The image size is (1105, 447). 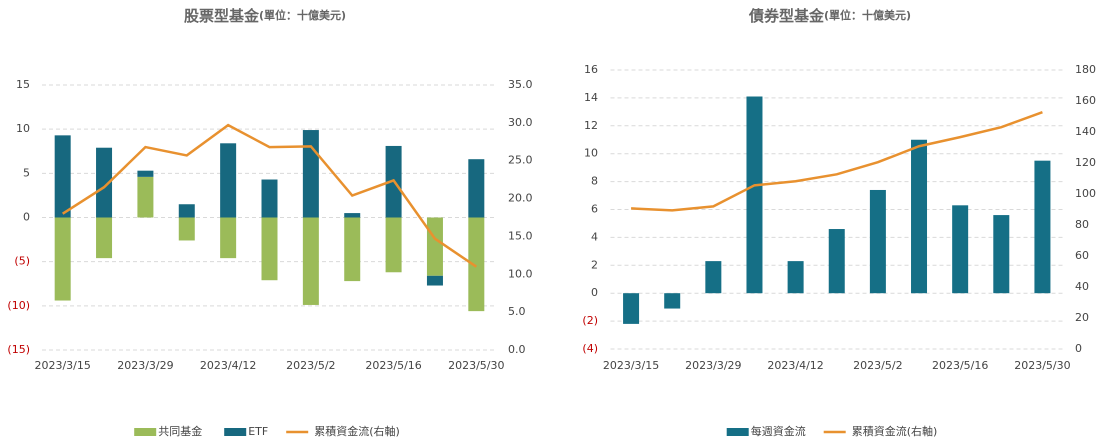 What do you see at coordinates (520, 198) in the screenshot?
I see `y2-tick-label: 20.0` at bounding box center [520, 198].